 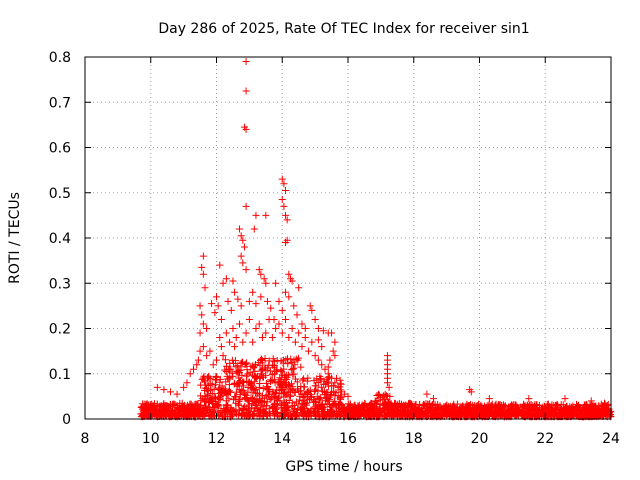 I want to click on x-tick-label: 18, so click(x=414, y=439).